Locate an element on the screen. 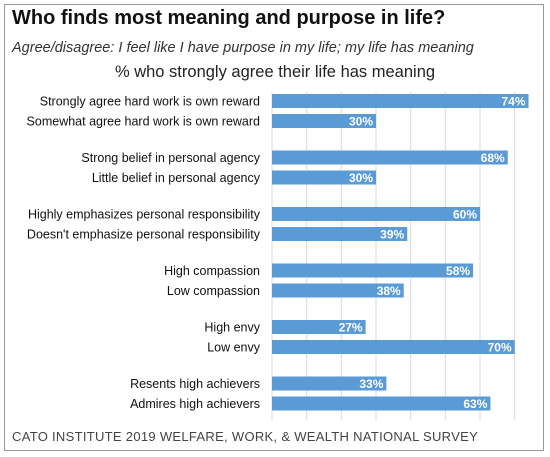  category-label: Strongly agree hard work is own reward is located at coordinates (150, 102).